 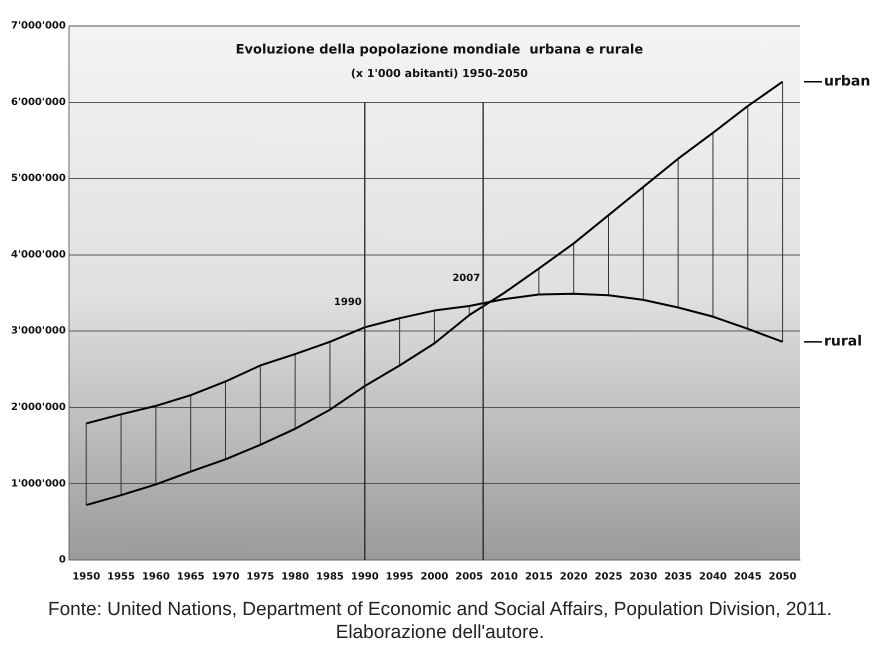 What do you see at coordinates (295, 577) in the screenshot?
I see `x-tick-label: 1980` at bounding box center [295, 577].